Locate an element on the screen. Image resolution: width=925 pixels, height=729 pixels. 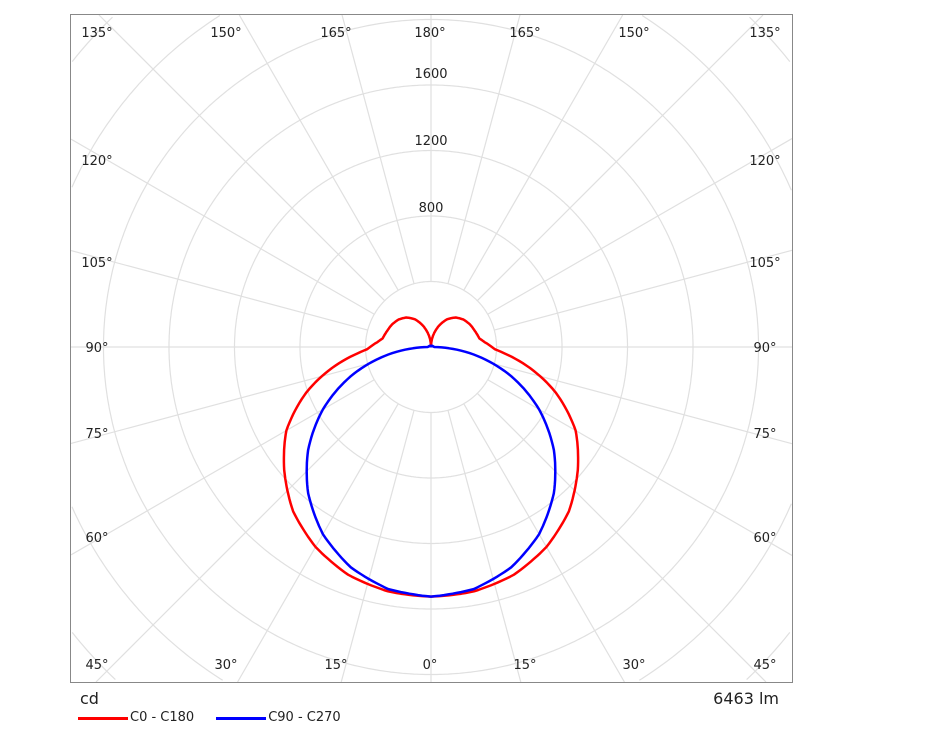
legend-item-c90-c270: C90 - C270 is located at coordinates (278, 718).